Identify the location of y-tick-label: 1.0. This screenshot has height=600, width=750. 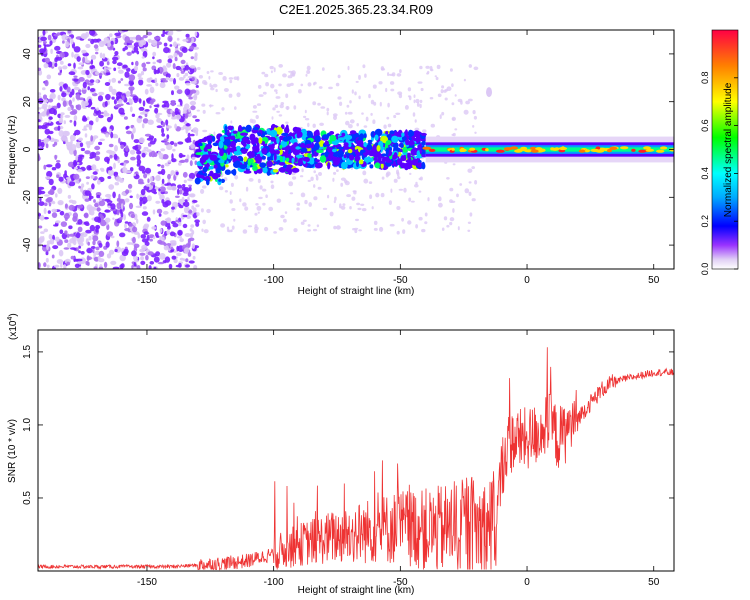
(27, 425).